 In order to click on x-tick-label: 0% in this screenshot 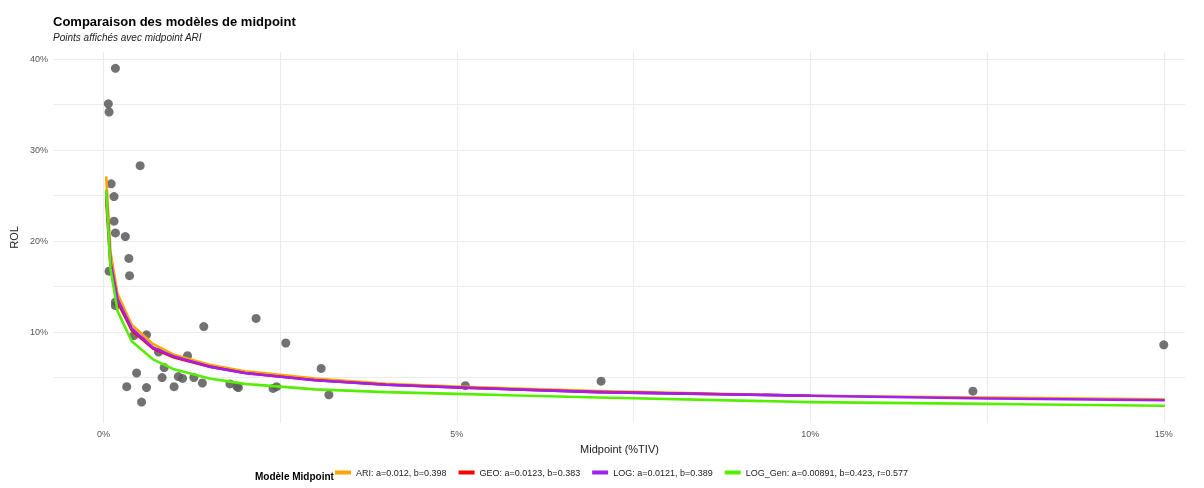, I will do `click(103, 433)`.